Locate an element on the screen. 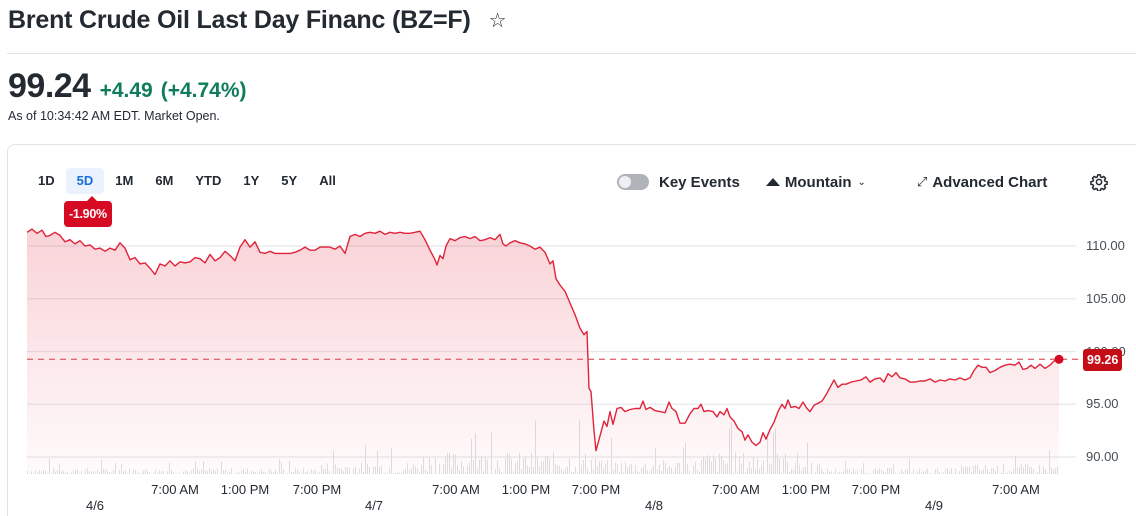  range-tab-ytd: YTD is located at coordinates (208, 180).